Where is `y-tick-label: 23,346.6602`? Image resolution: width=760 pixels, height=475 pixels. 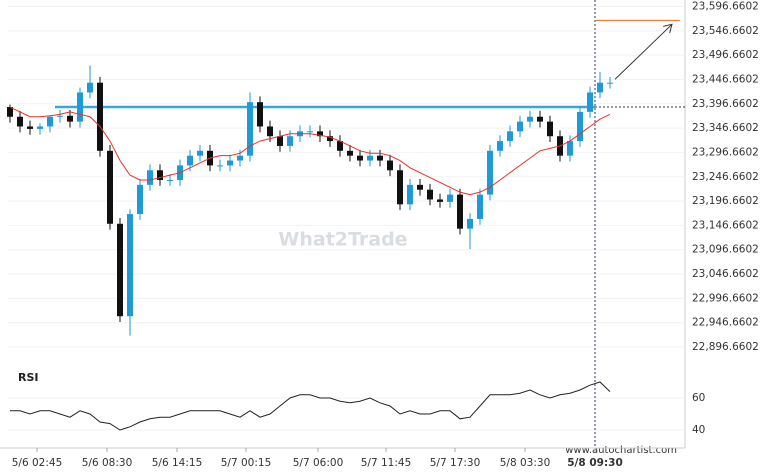
y-tick-label: 23,346.6602 is located at coordinates (725, 128).